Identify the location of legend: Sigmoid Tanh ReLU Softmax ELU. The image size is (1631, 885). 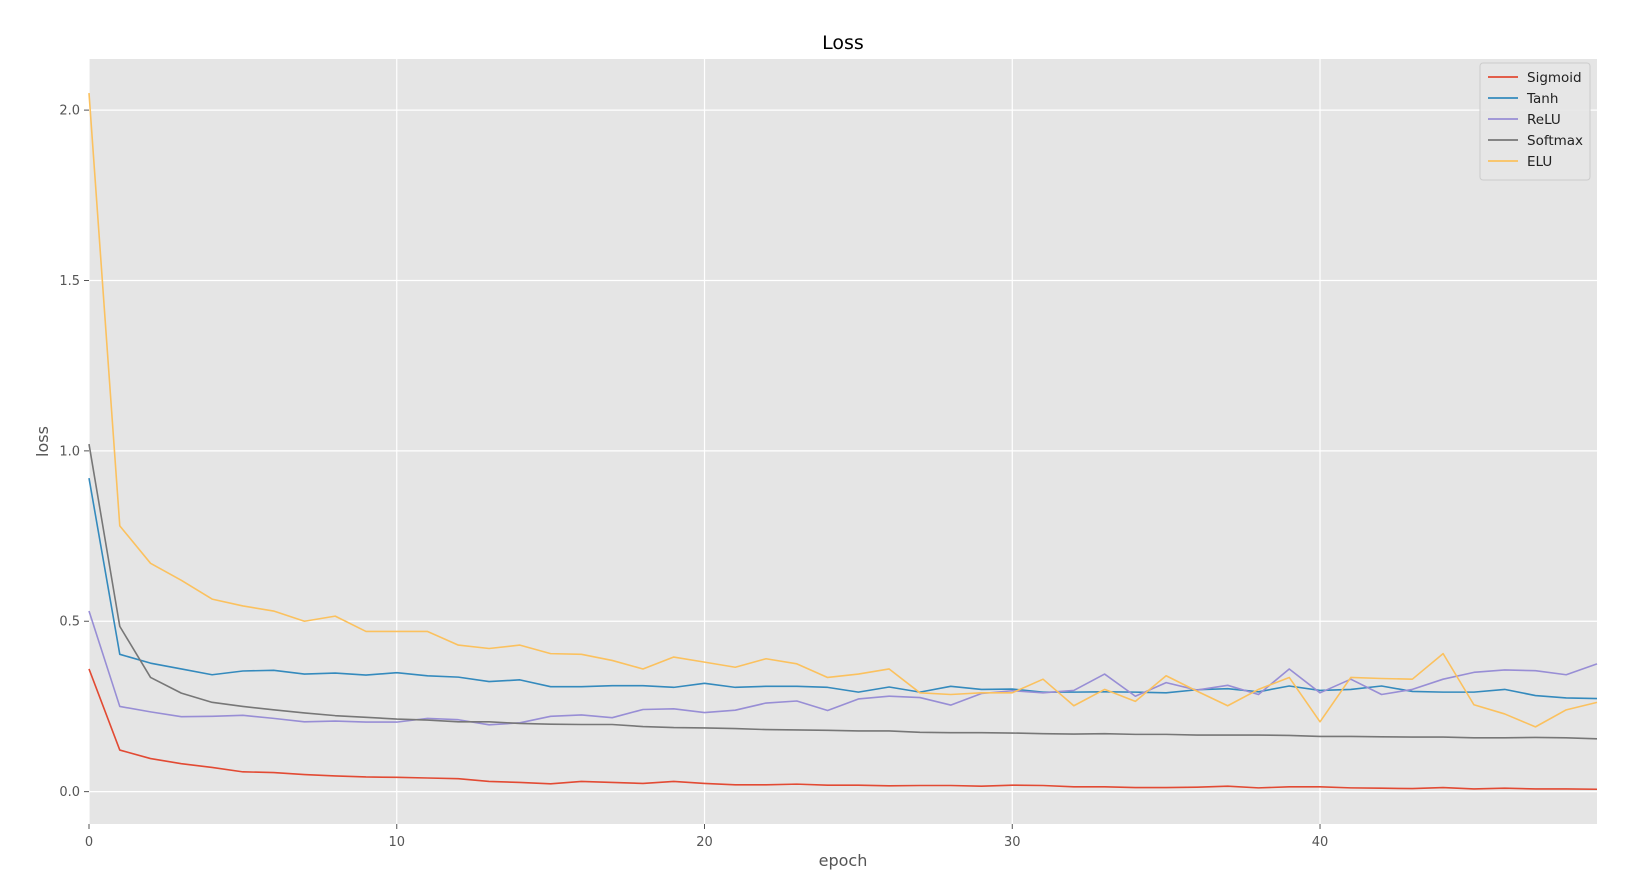
(1535, 121).